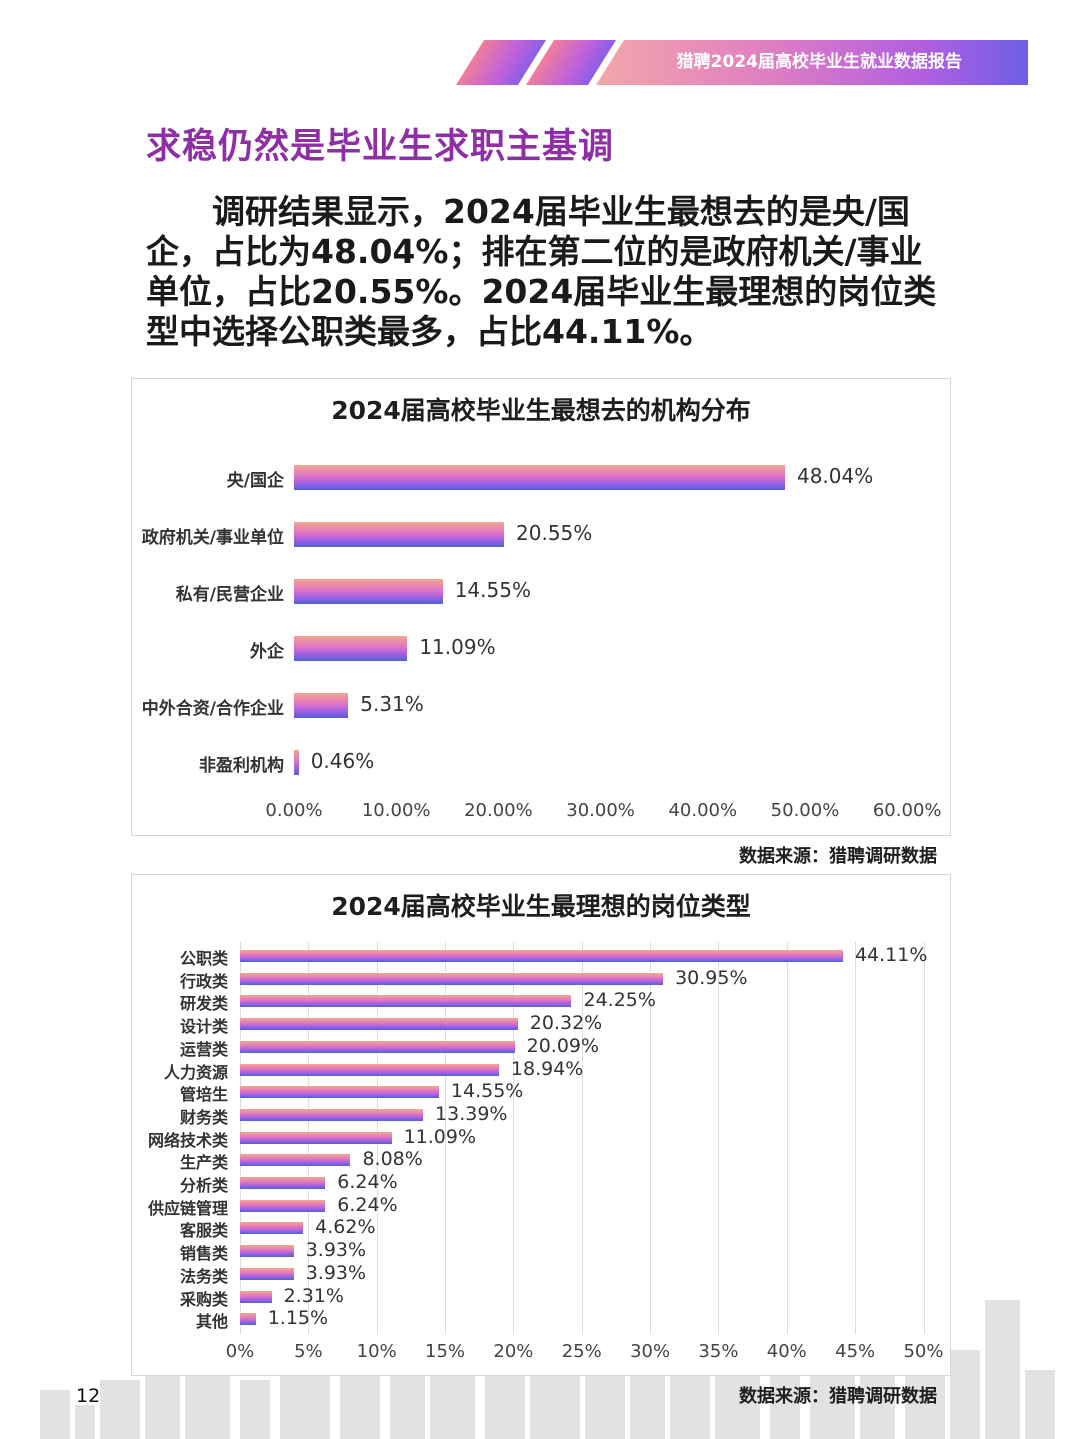 This screenshot has width=1080, height=1439. I want to click on chart2-x-tick: 35%, so click(718, 1351).